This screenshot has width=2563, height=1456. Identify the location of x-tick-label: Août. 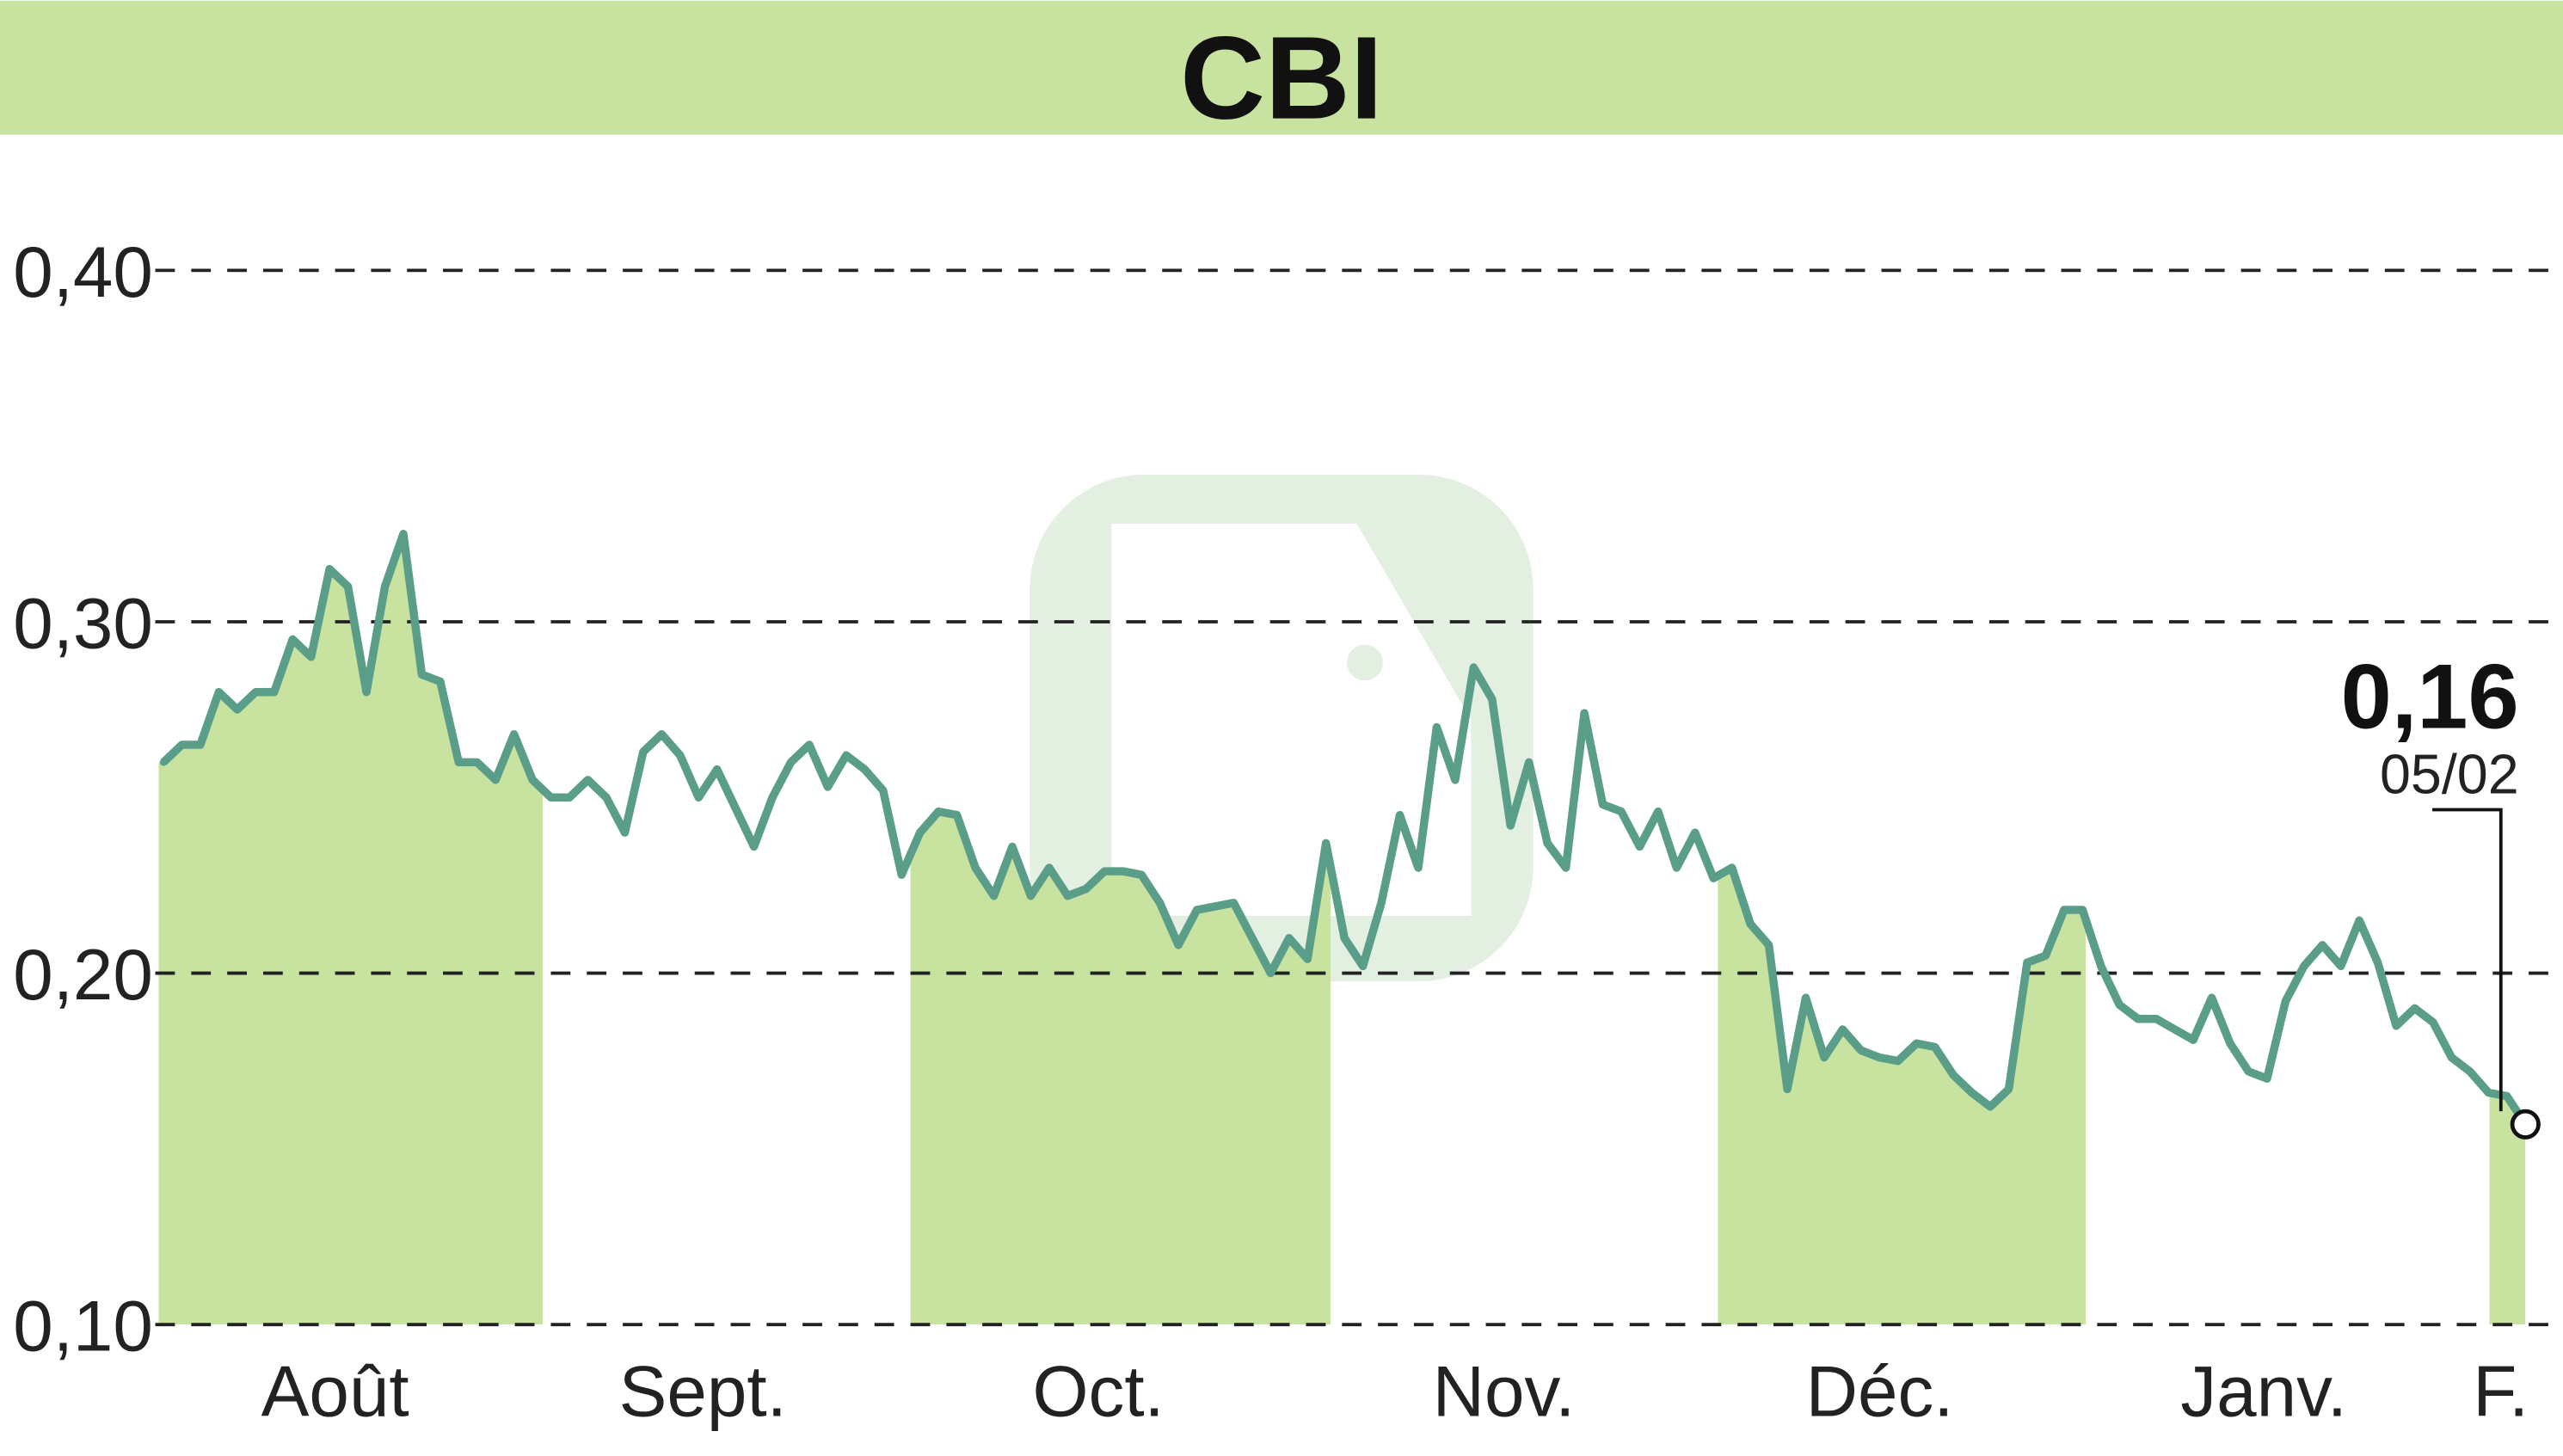
(335, 1392).